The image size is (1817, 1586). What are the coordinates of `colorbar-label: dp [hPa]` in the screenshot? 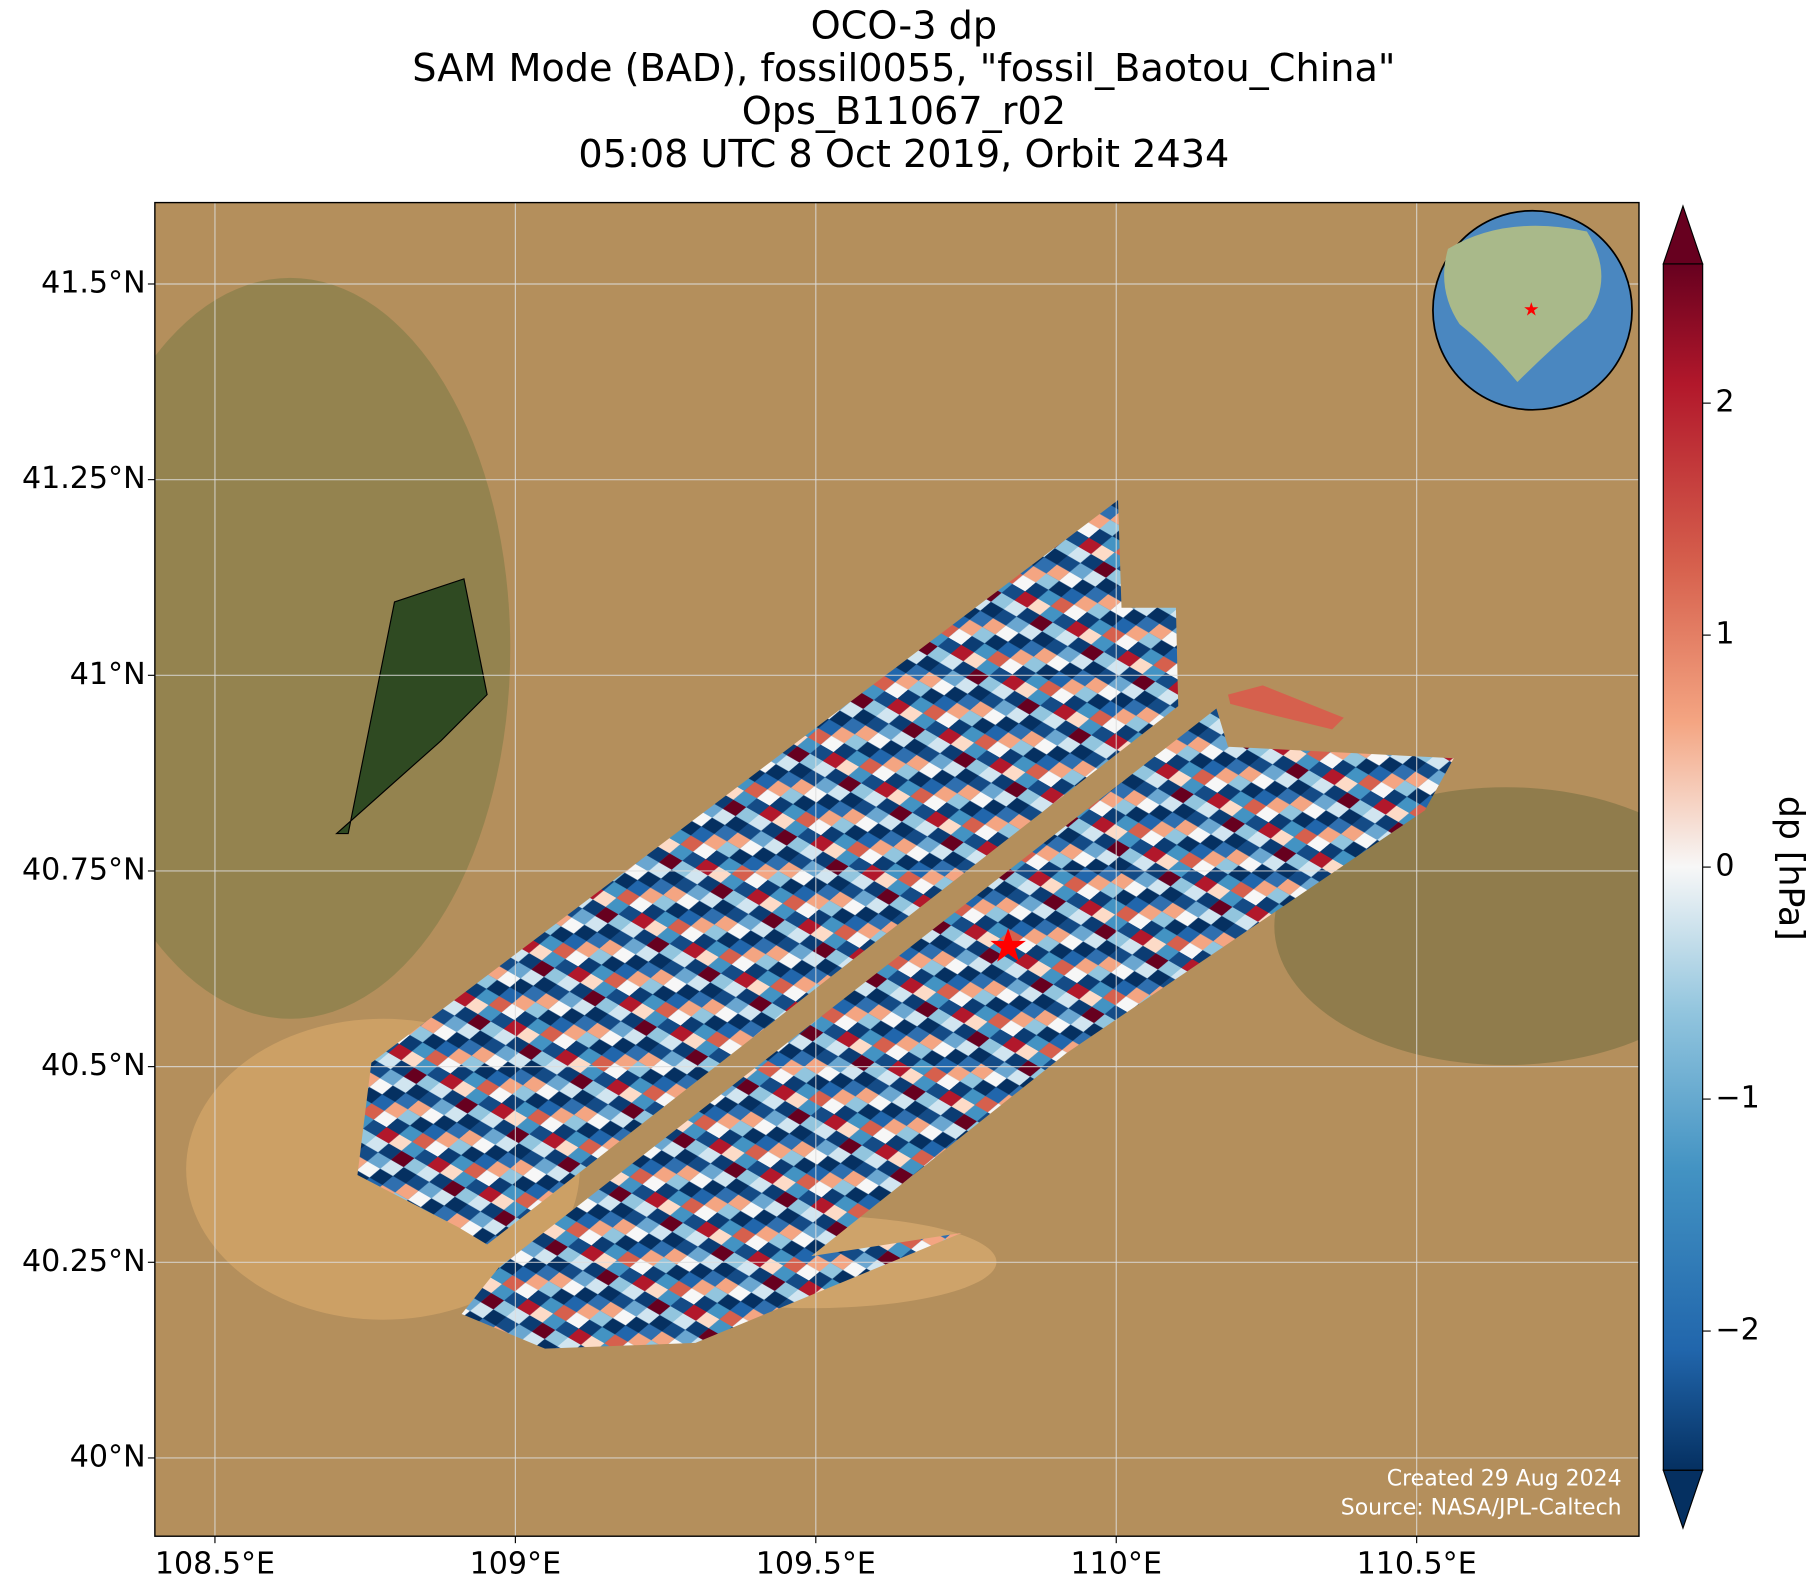 It's located at (1790, 868).